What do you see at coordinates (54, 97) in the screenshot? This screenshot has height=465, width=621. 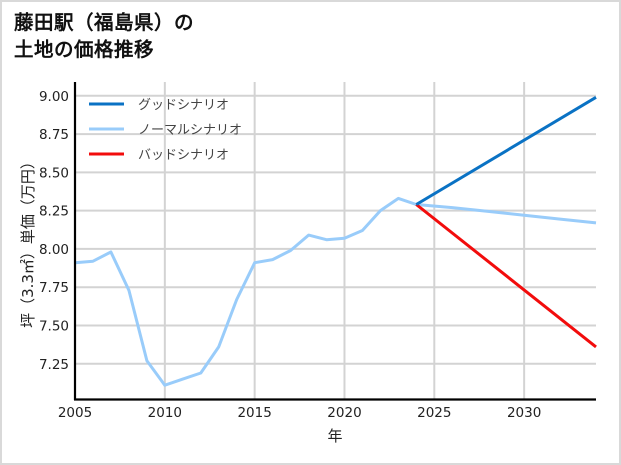 I see `y-tick-label: 9.00` at bounding box center [54, 97].